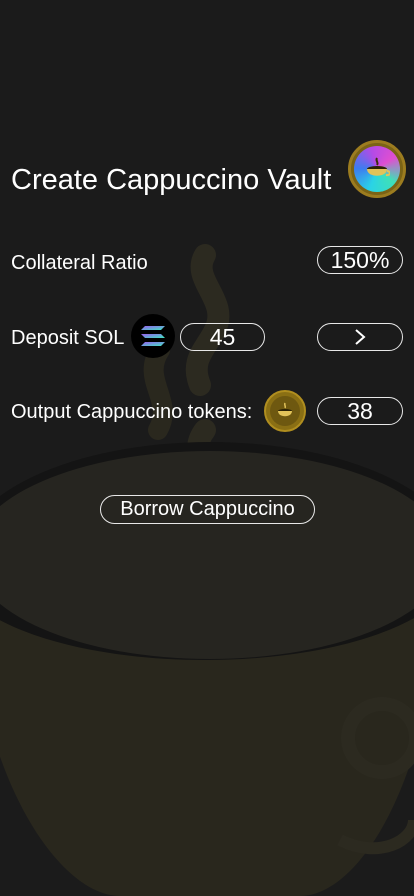 The height and width of the screenshot is (896, 414). Describe the element at coordinates (132, 412) in the screenshot. I see `output-tokens-label: Output Cappuccino tokens:` at that location.